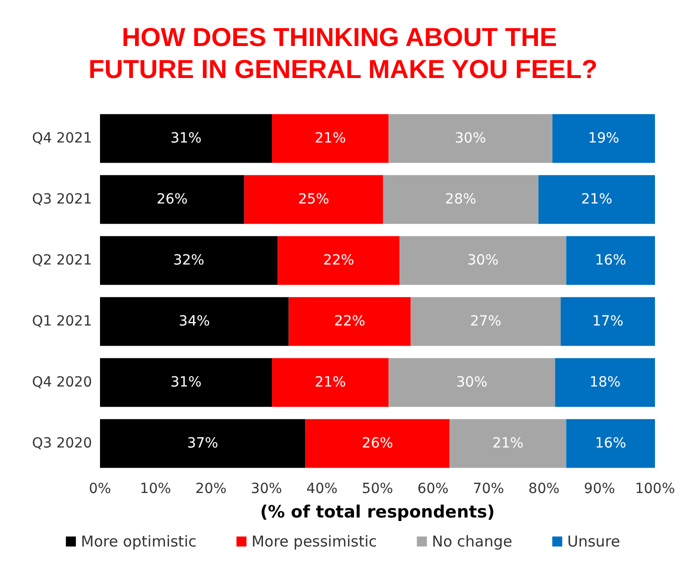 The width and height of the screenshot is (686, 562). Describe the element at coordinates (100, 489) in the screenshot. I see `x-tick-label: 0%` at that location.